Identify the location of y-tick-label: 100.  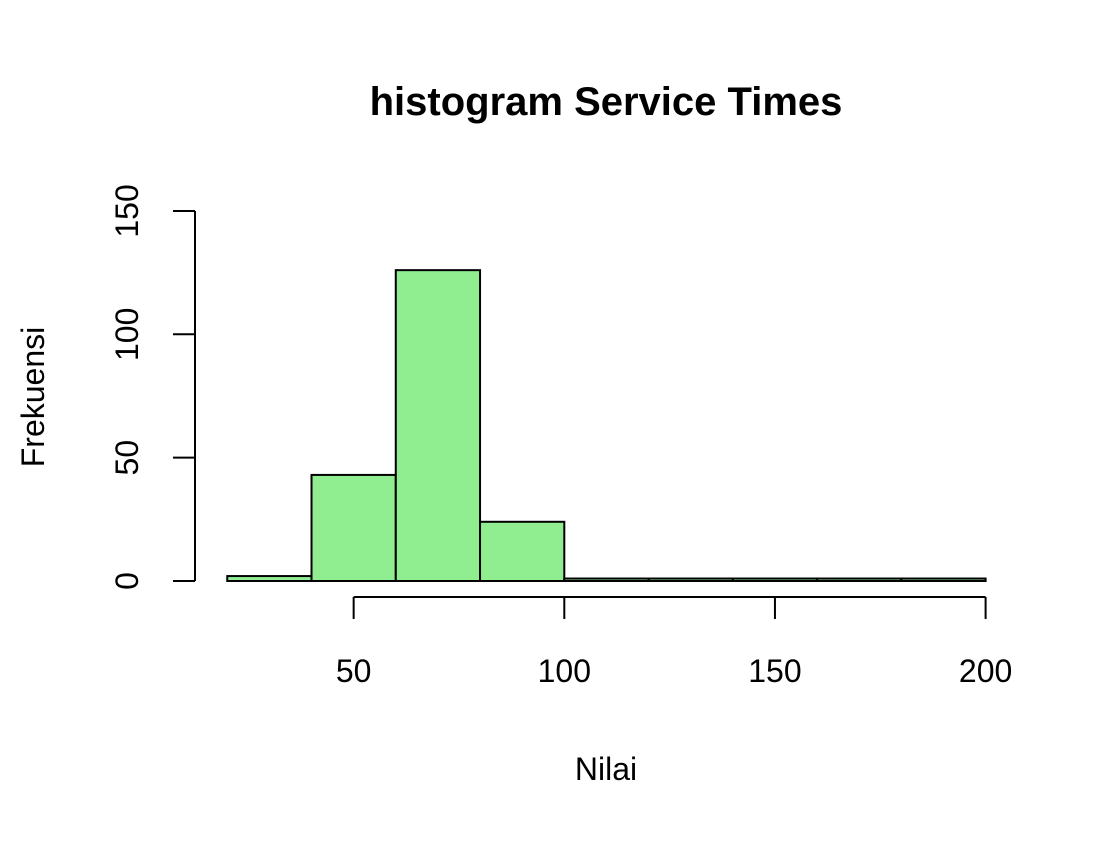
(127, 334).